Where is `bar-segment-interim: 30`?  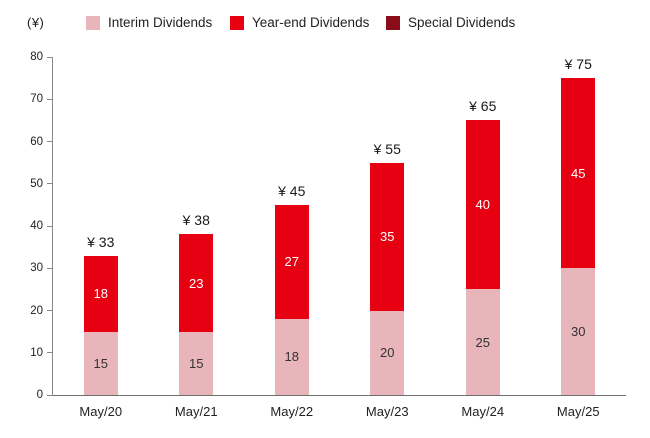
bar-segment-interim: 30 is located at coordinates (578, 331).